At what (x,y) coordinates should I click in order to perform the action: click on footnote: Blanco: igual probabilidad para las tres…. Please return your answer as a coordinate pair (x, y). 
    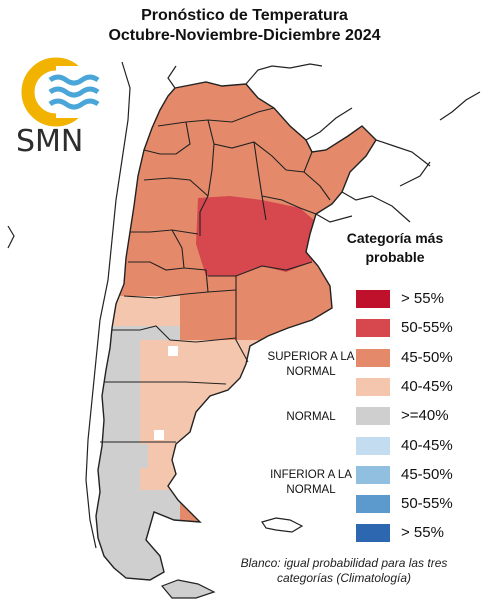
    Looking at the image, I should click on (344, 570).